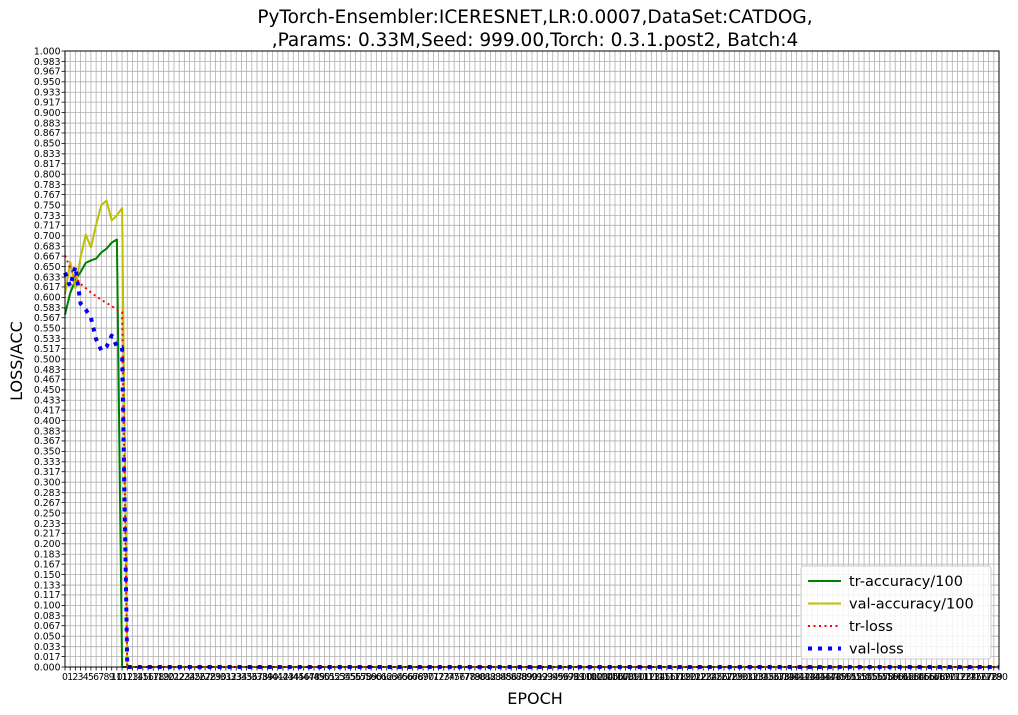 The height and width of the screenshot is (715, 1018). What do you see at coordinates (646, 677) in the screenshot?
I see `x-tick-label: 112` at bounding box center [646, 677].